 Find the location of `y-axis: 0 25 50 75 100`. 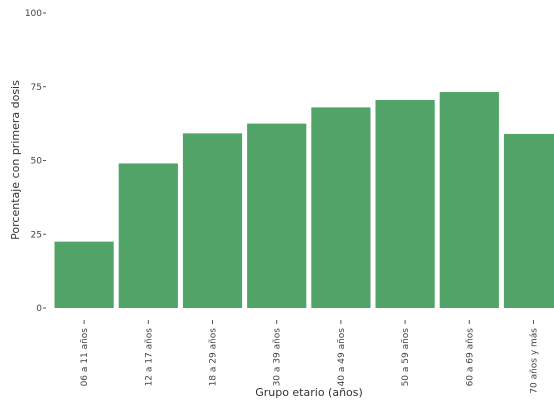

y-axis: 0 25 50 75 100 is located at coordinates (35, 161).